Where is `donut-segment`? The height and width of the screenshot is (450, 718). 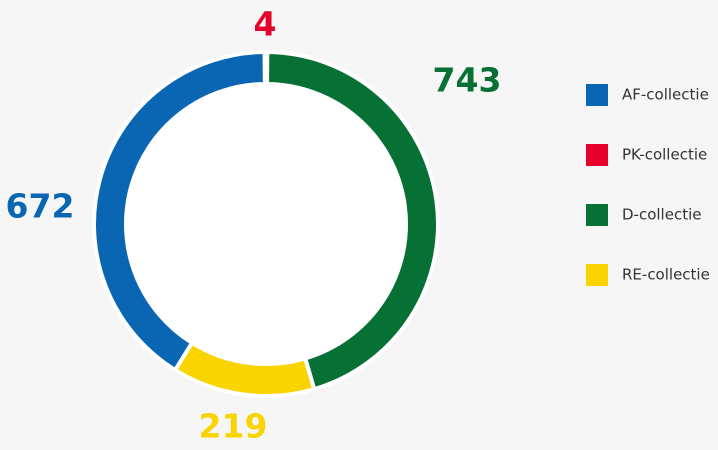 donut-segment is located at coordinates (244, 369).